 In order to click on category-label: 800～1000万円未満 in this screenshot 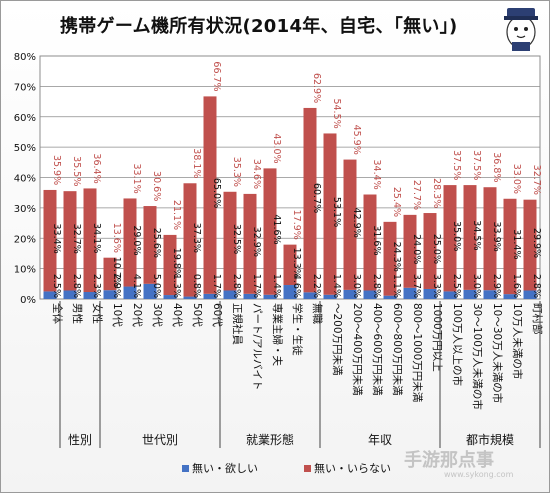, I will do `click(417, 353)`.